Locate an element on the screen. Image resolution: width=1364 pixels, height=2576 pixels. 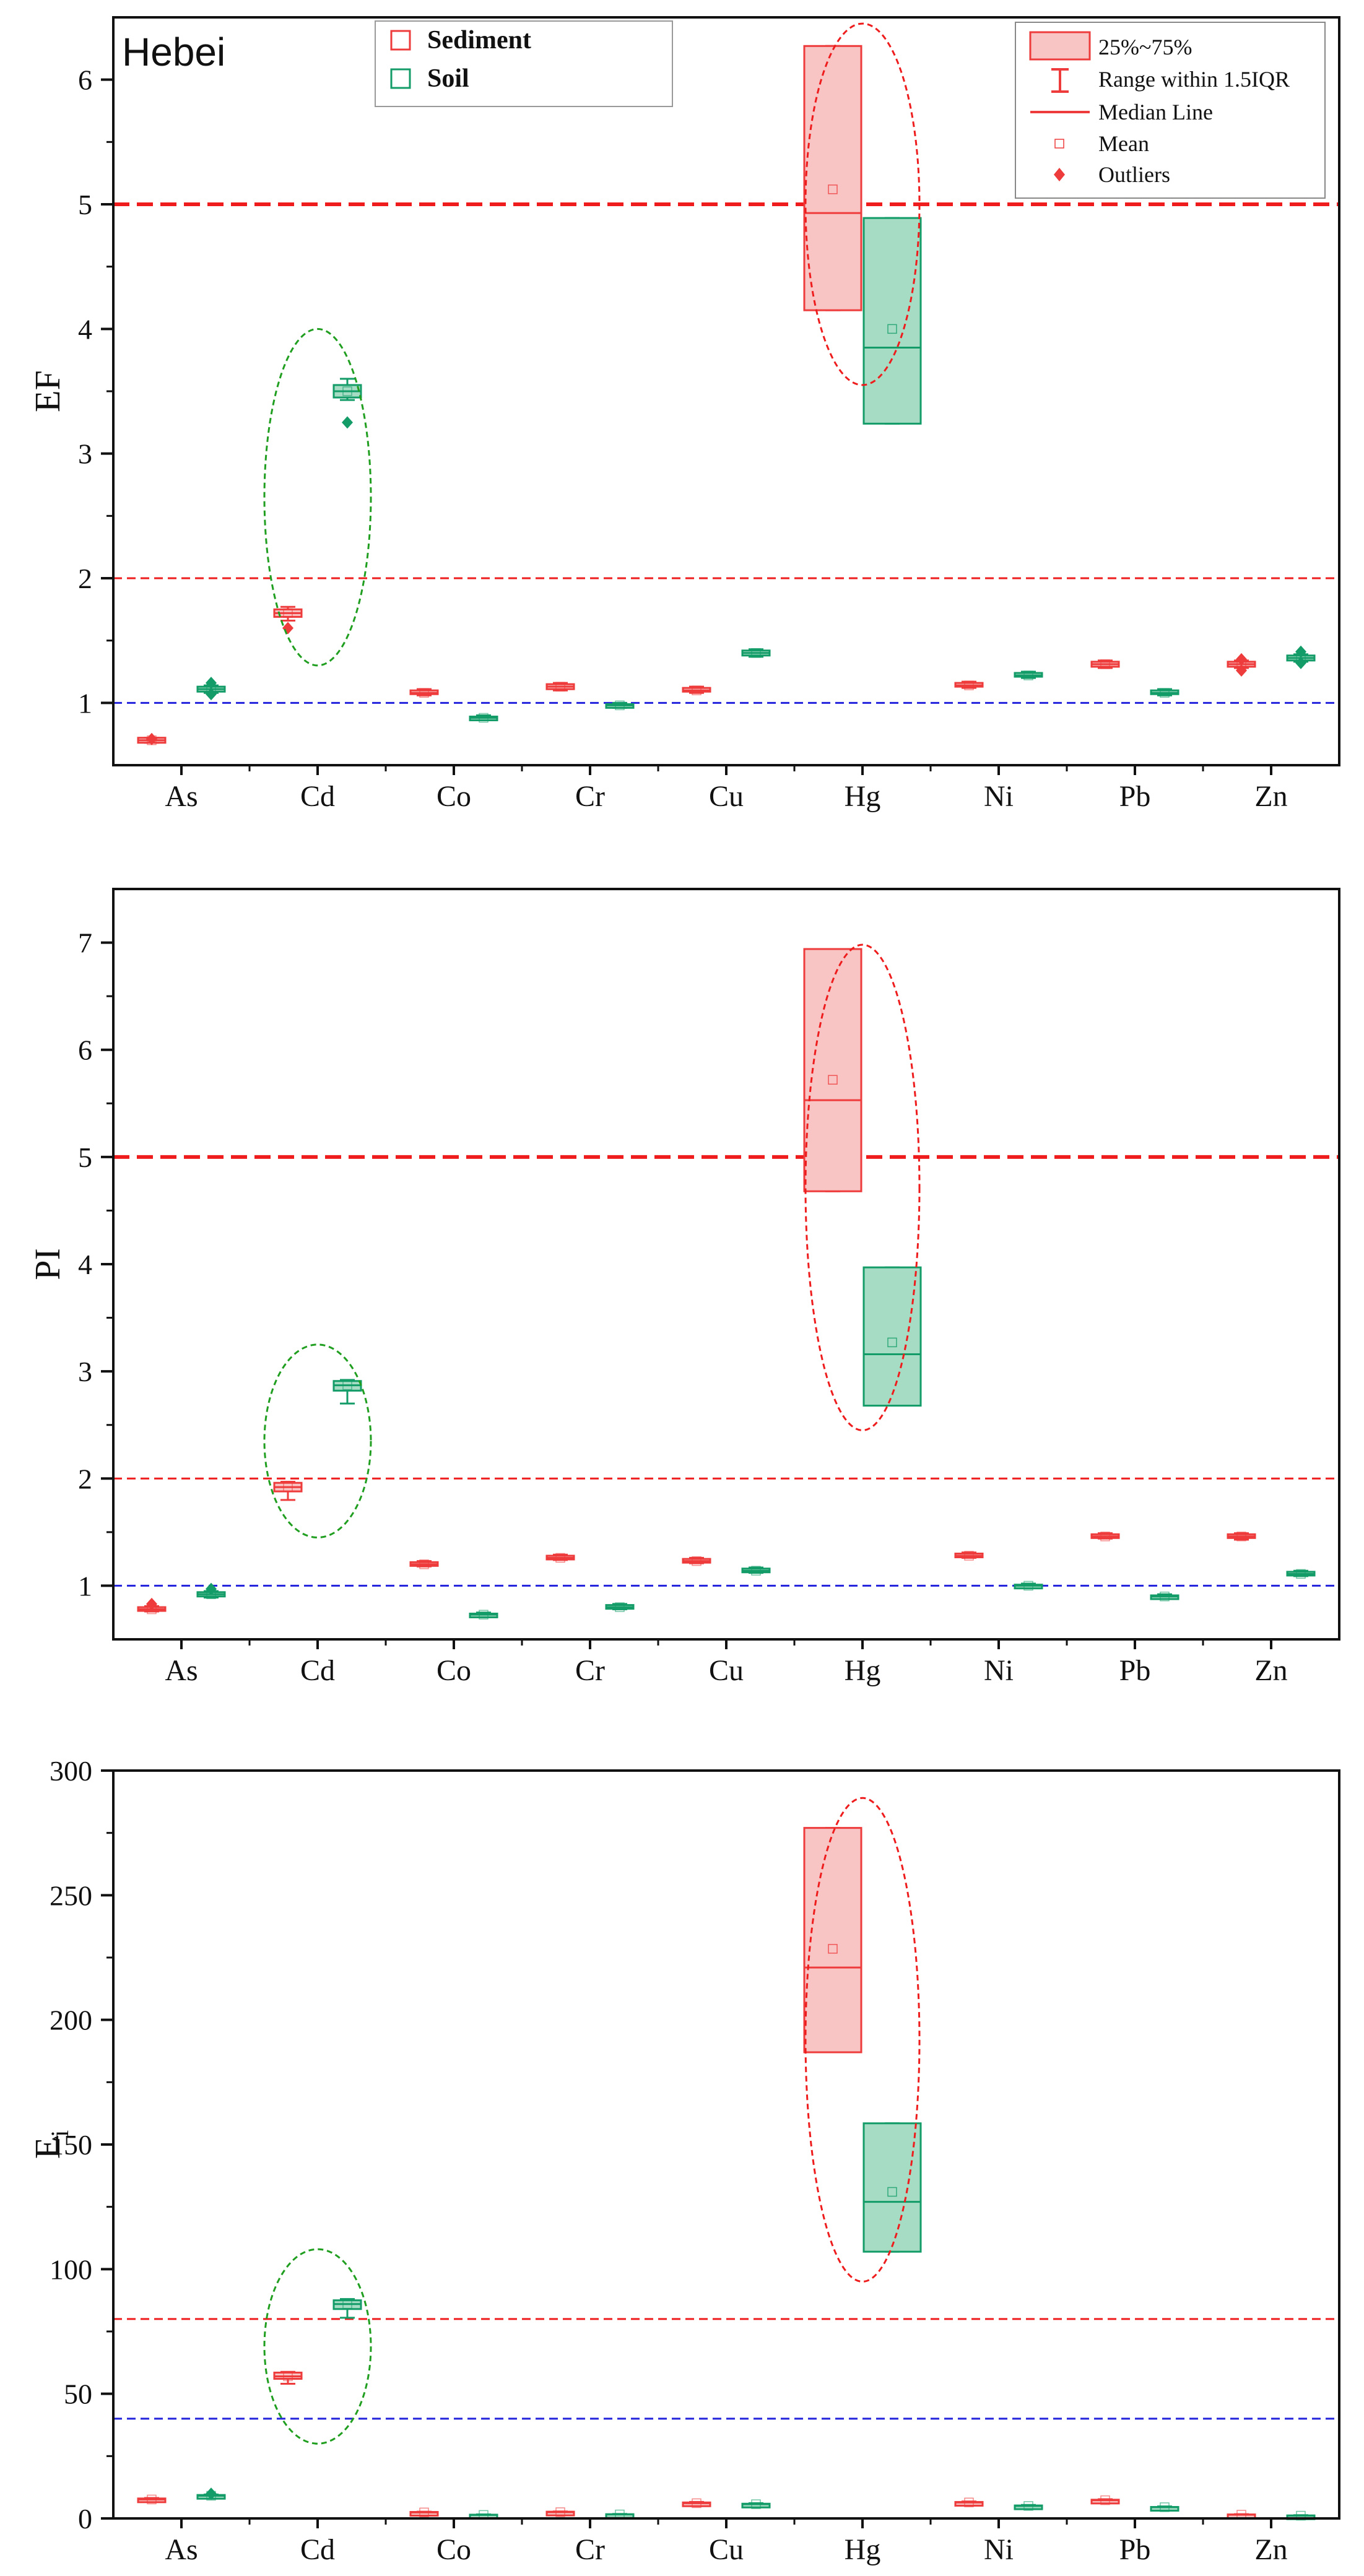
y-axis-label: Ei is located at coordinates (50, 2144).